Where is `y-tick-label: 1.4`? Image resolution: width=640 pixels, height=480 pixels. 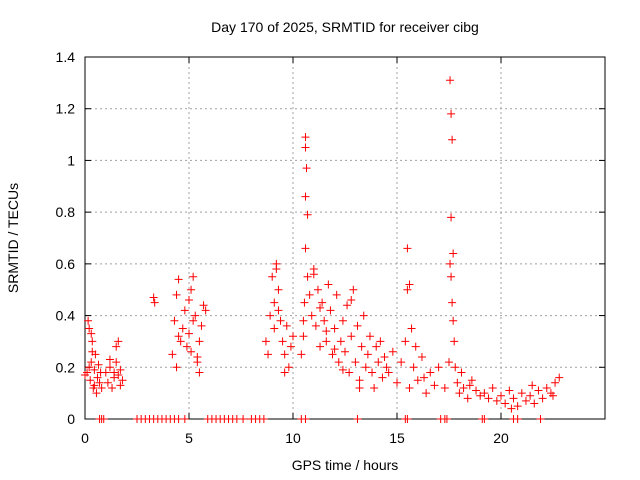 y-tick-label: 1.4 is located at coordinates (66, 57).